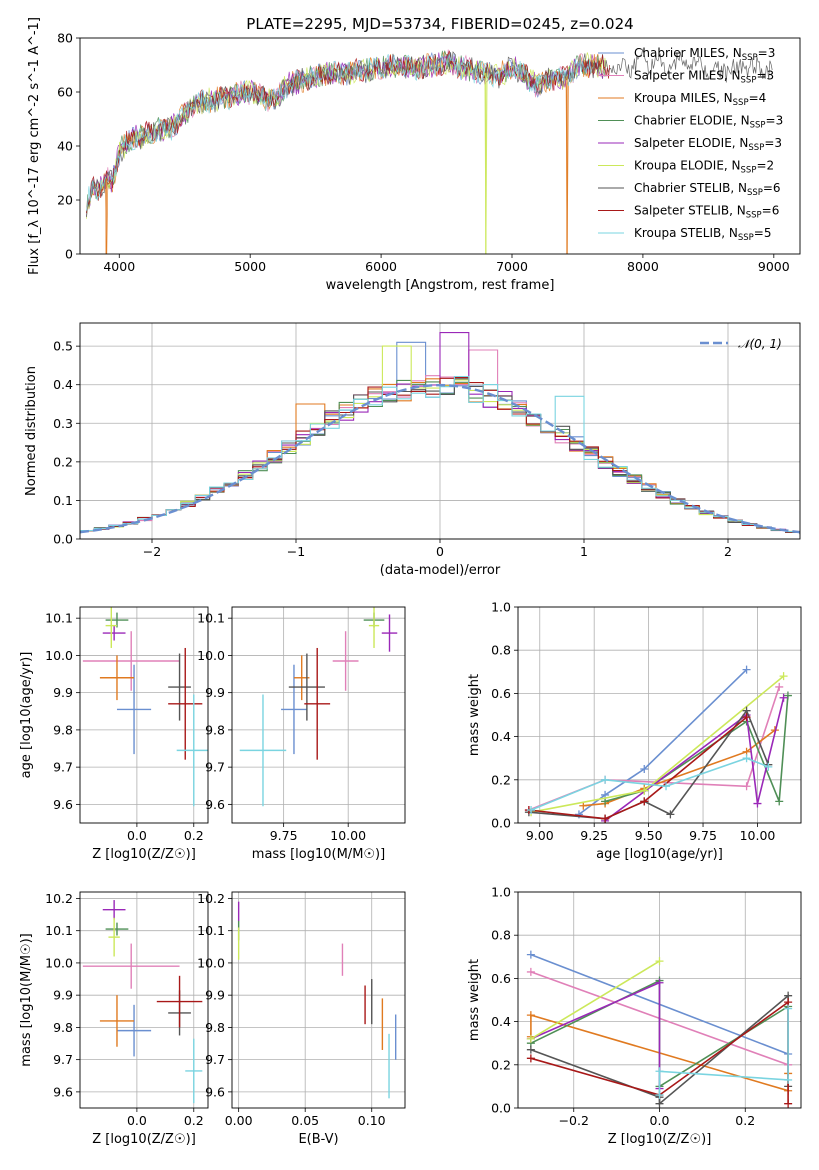  Describe the element at coordinates (708, 122) in the screenshot. I see `legend-entry: Chabrier ELODIE, NSSP=3` at that location.